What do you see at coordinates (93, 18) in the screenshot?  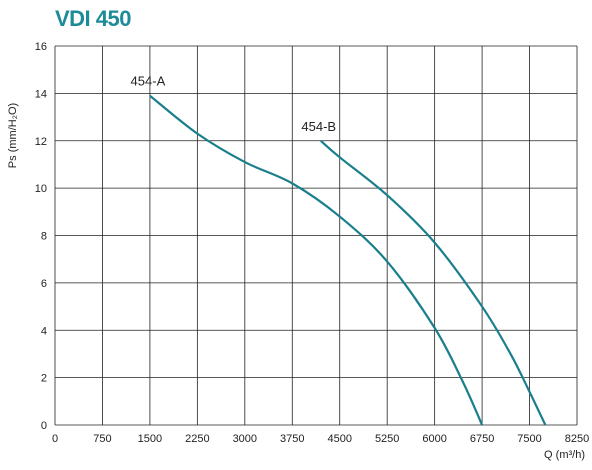 I see `chart-title: VDI 450` at bounding box center [93, 18].